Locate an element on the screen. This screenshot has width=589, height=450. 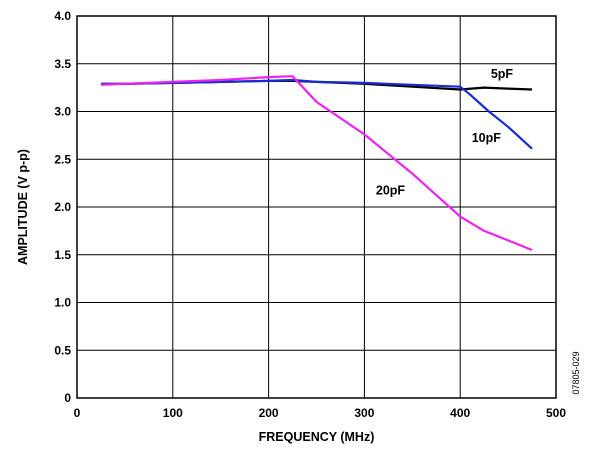
series-label-20pf: 20pF is located at coordinates (391, 191).